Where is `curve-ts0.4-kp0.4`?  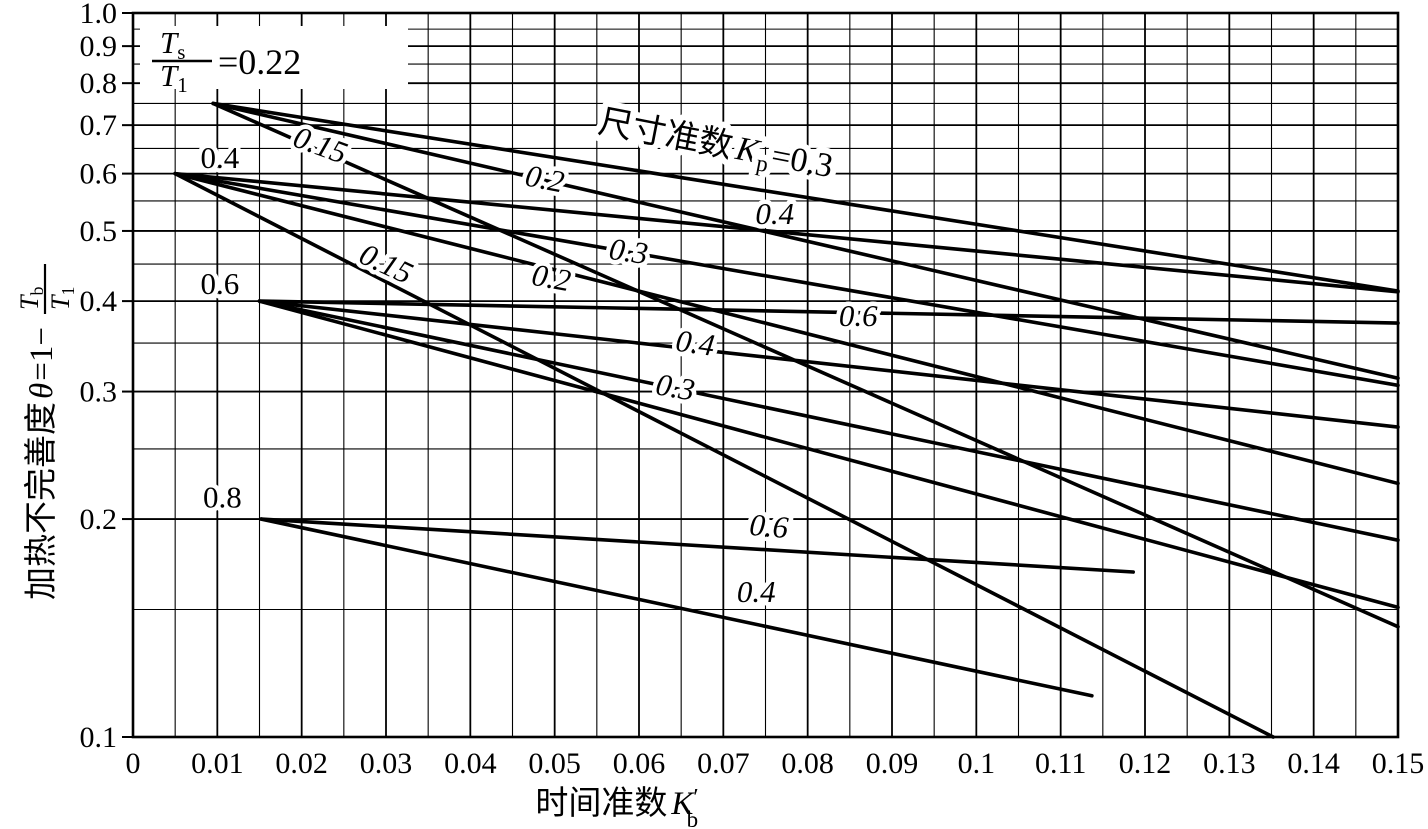 curve-ts0.4-kp0.4 is located at coordinates (786, 232).